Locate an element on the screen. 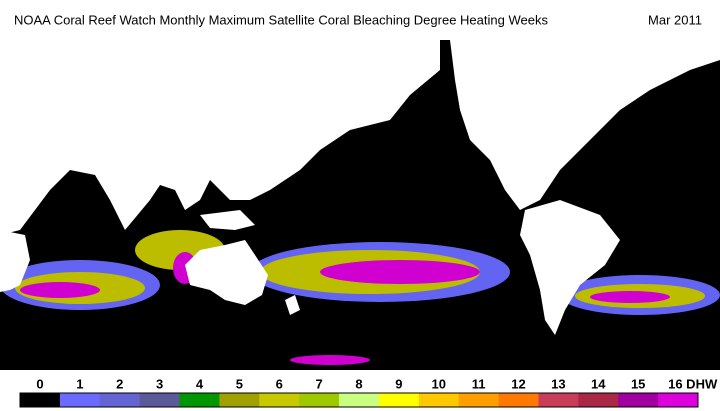 The image size is (720, 411). colorbar-label: 3 is located at coordinates (159, 383).